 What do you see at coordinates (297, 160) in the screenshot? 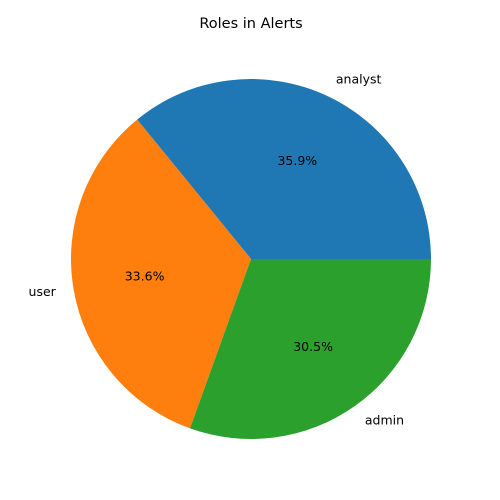
I see `percent-label-analyst: 35.9%` at bounding box center [297, 160].